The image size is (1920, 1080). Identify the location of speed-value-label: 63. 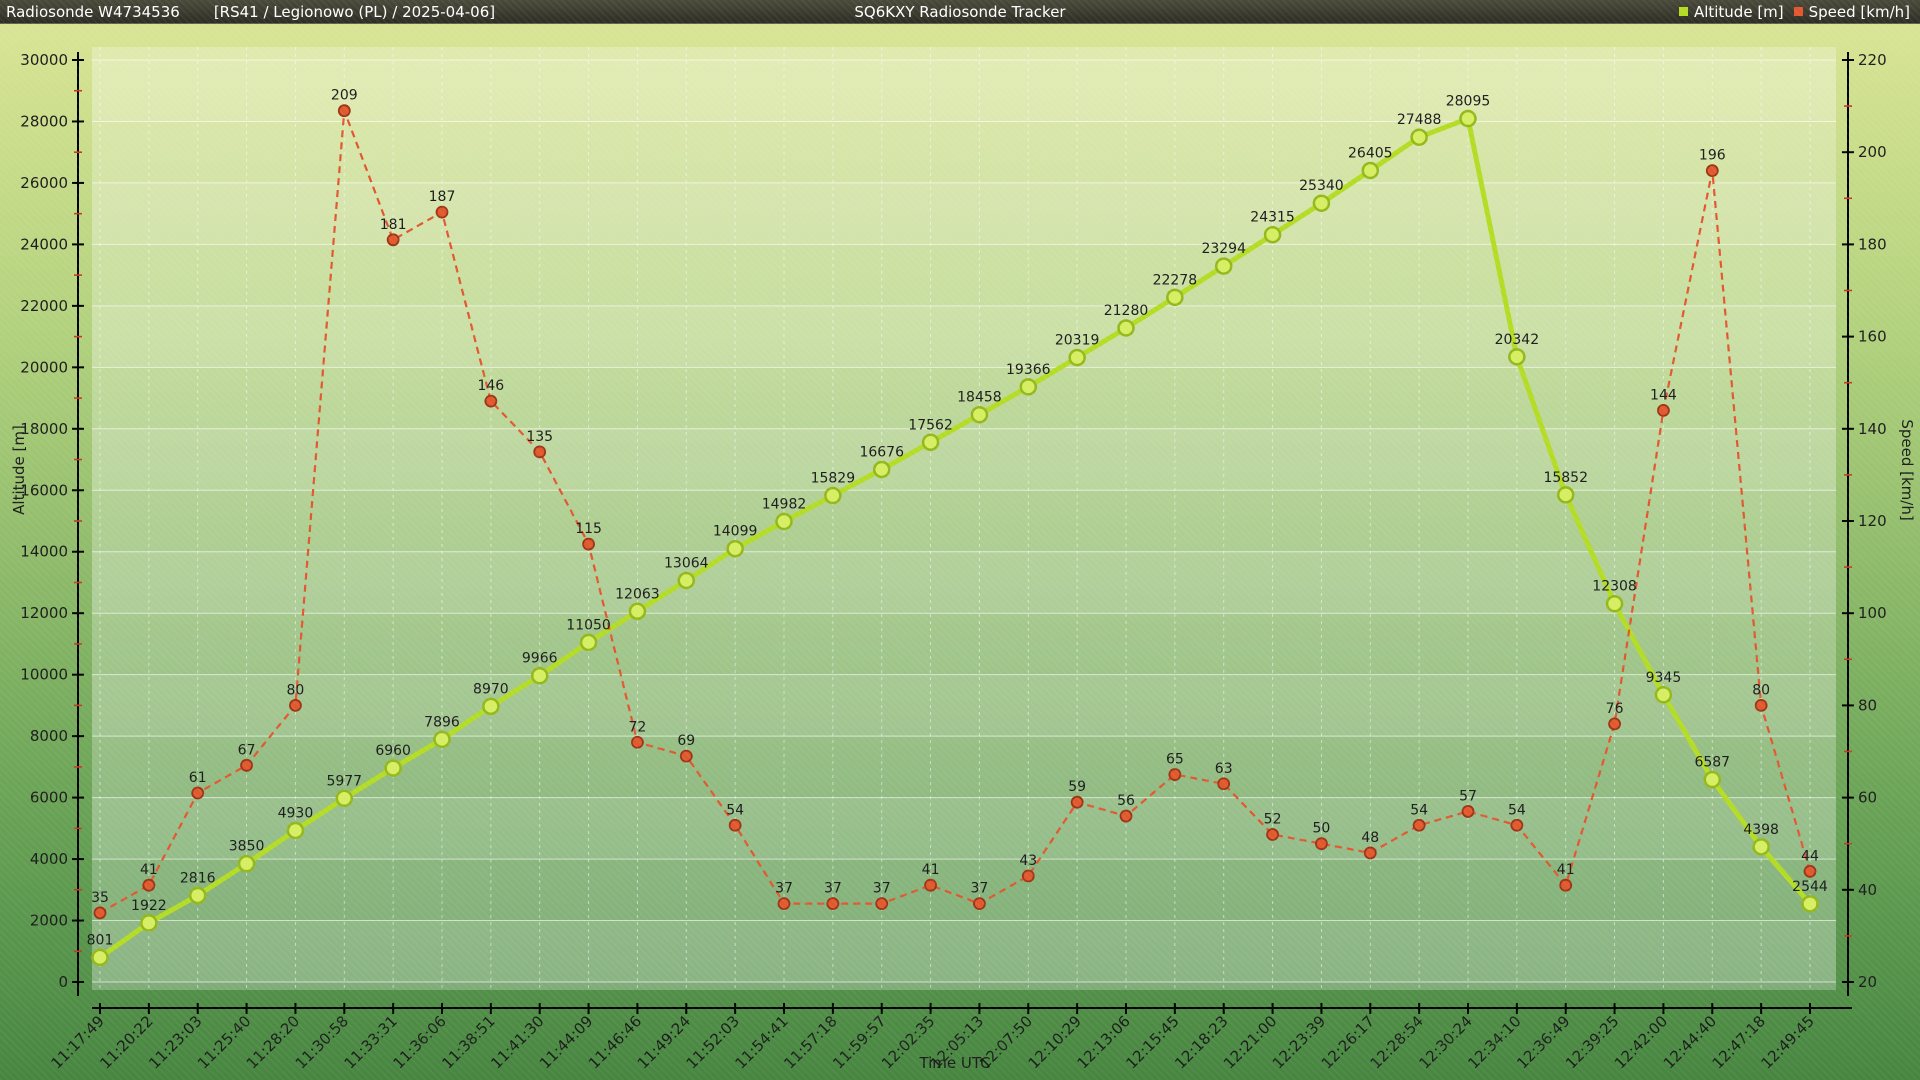
(1224, 769).